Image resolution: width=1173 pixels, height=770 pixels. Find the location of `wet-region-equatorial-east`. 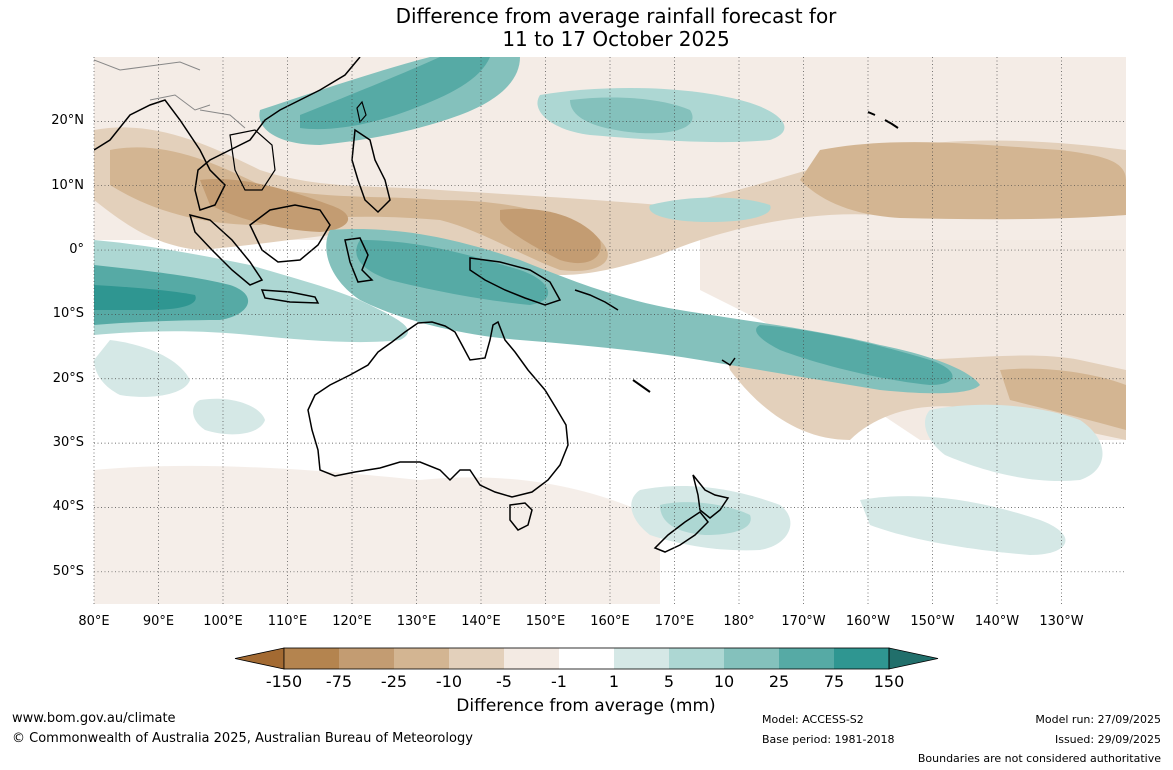

wet-region-equatorial-east is located at coordinates (710, 209).